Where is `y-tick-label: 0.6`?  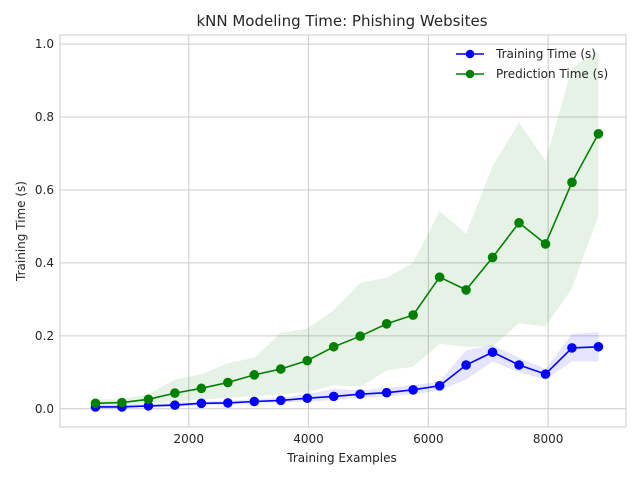 y-tick-label: 0.6 is located at coordinates (44, 190).